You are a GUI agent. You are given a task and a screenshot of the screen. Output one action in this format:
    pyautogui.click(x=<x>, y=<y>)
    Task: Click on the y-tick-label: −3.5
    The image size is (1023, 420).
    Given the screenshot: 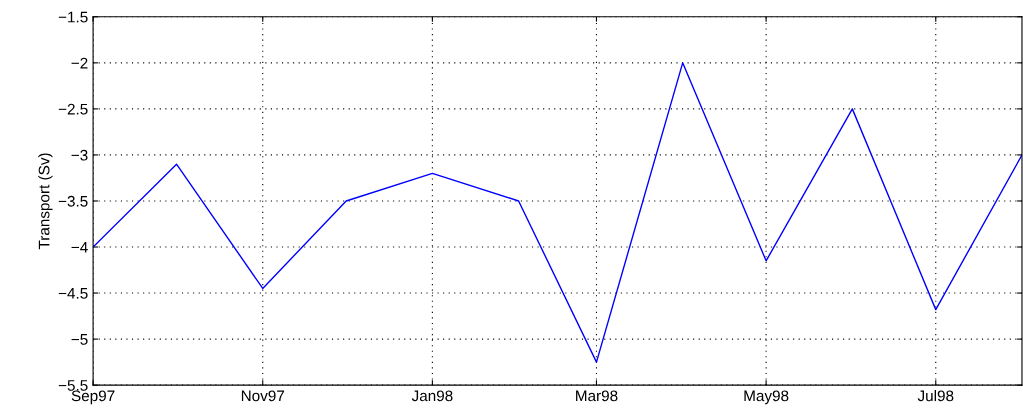 What is the action you would take?
    pyautogui.click(x=73, y=201)
    